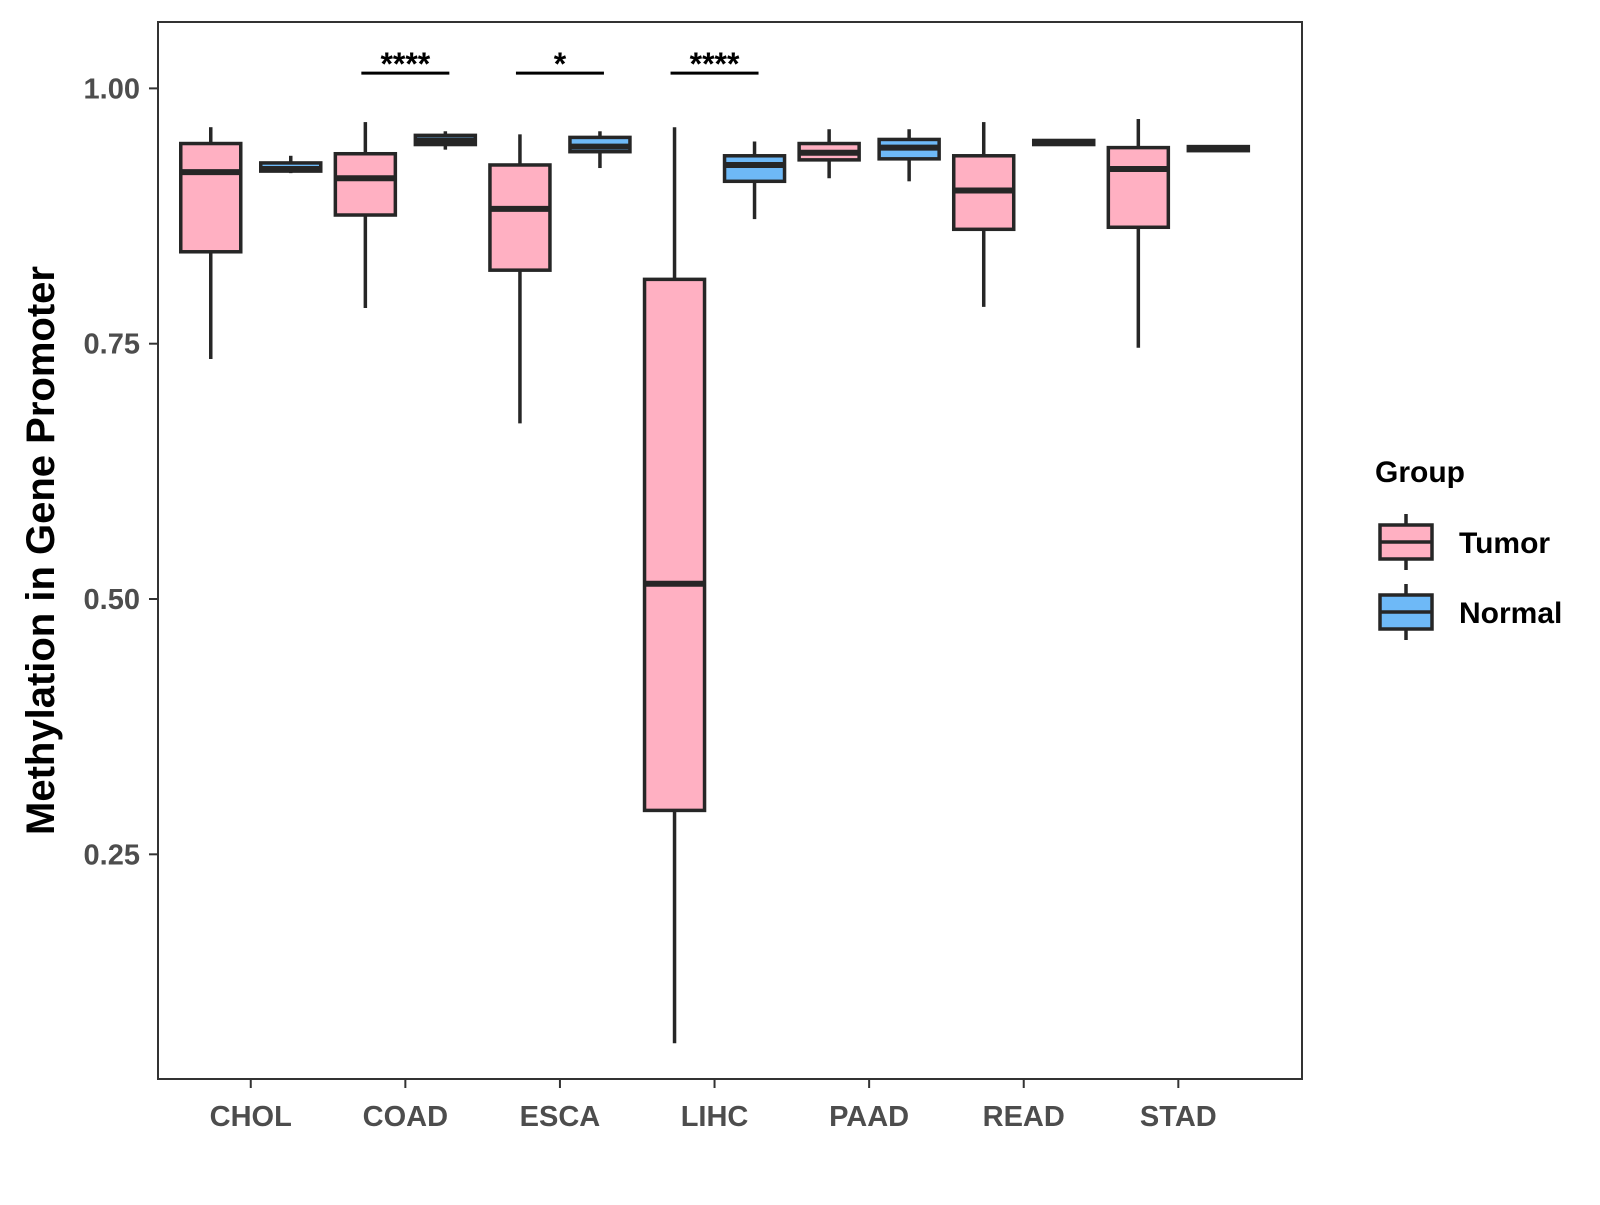 The width and height of the screenshot is (1600, 1205). I want to click on legend-label-normal: Normal, so click(1510, 613).